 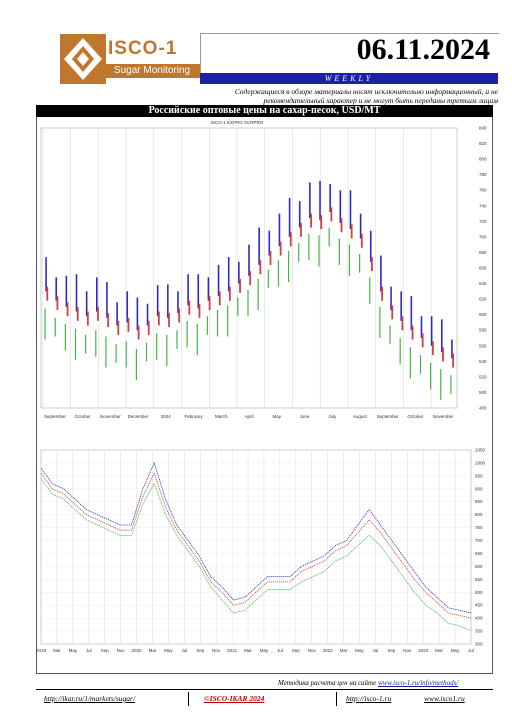 I want to click on footer-link-isco: http://isco-1.ru, so click(x=369, y=698).